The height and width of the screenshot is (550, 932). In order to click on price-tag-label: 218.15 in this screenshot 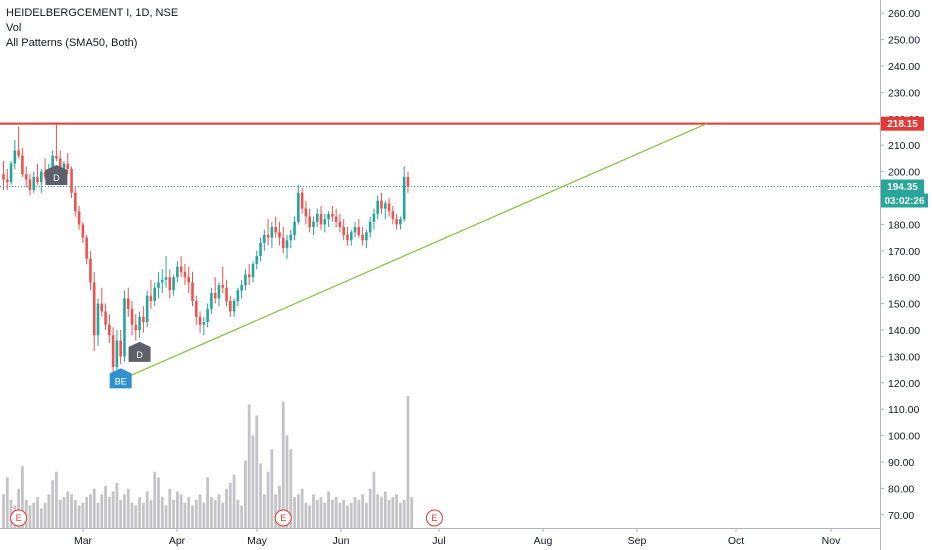, I will do `click(902, 124)`.